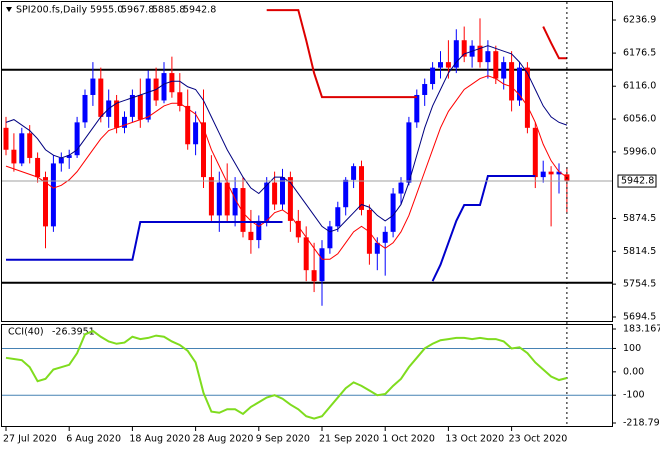 This screenshot has height=450, width=660. Describe the element at coordinates (223, 439) in the screenshot. I see `x-tick-label: 28 Aug 2020` at that location.